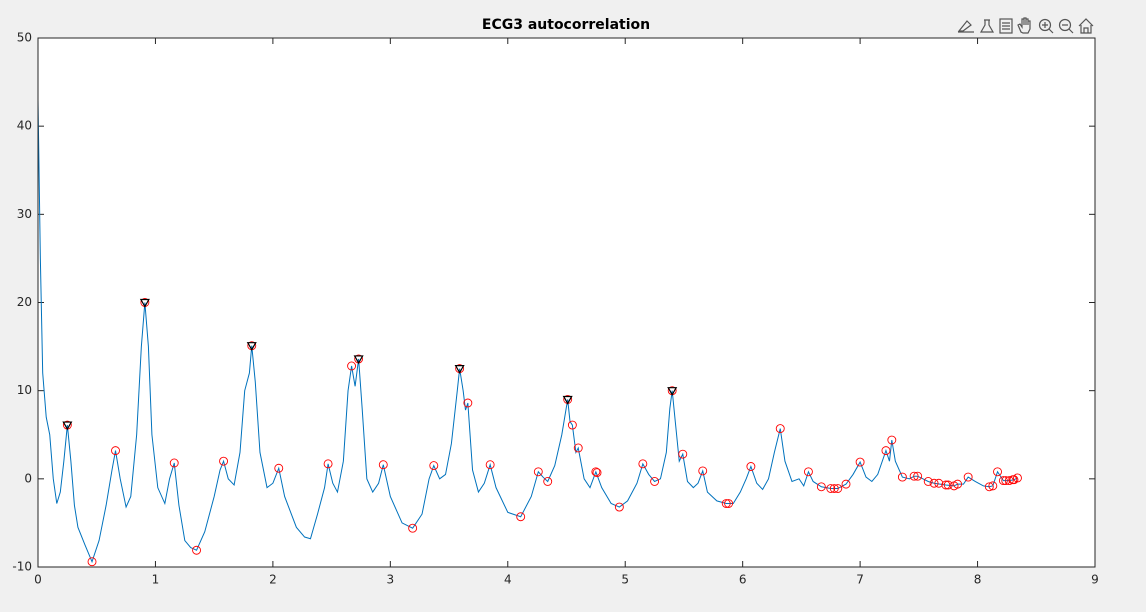  What do you see at coordinates (156, 580) in the screenshot?
I see `x-tick-label: 1` at bounding box center [156, 580].